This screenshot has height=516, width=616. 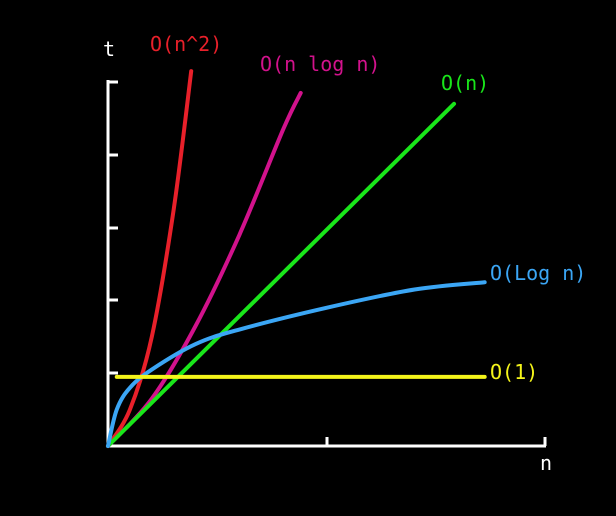 I want to click on series-label-o-1: O(1), so click(x=514, y=372).